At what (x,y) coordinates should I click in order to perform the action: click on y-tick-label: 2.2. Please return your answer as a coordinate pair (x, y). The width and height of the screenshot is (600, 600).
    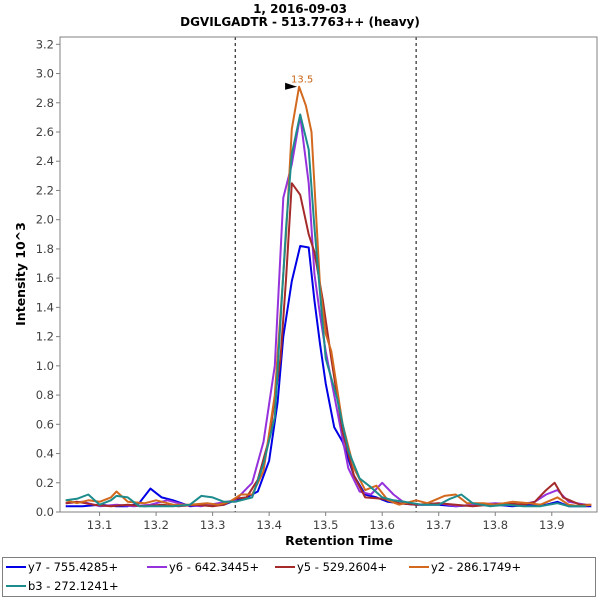
    Looking at the image, I should click on (45, 190).